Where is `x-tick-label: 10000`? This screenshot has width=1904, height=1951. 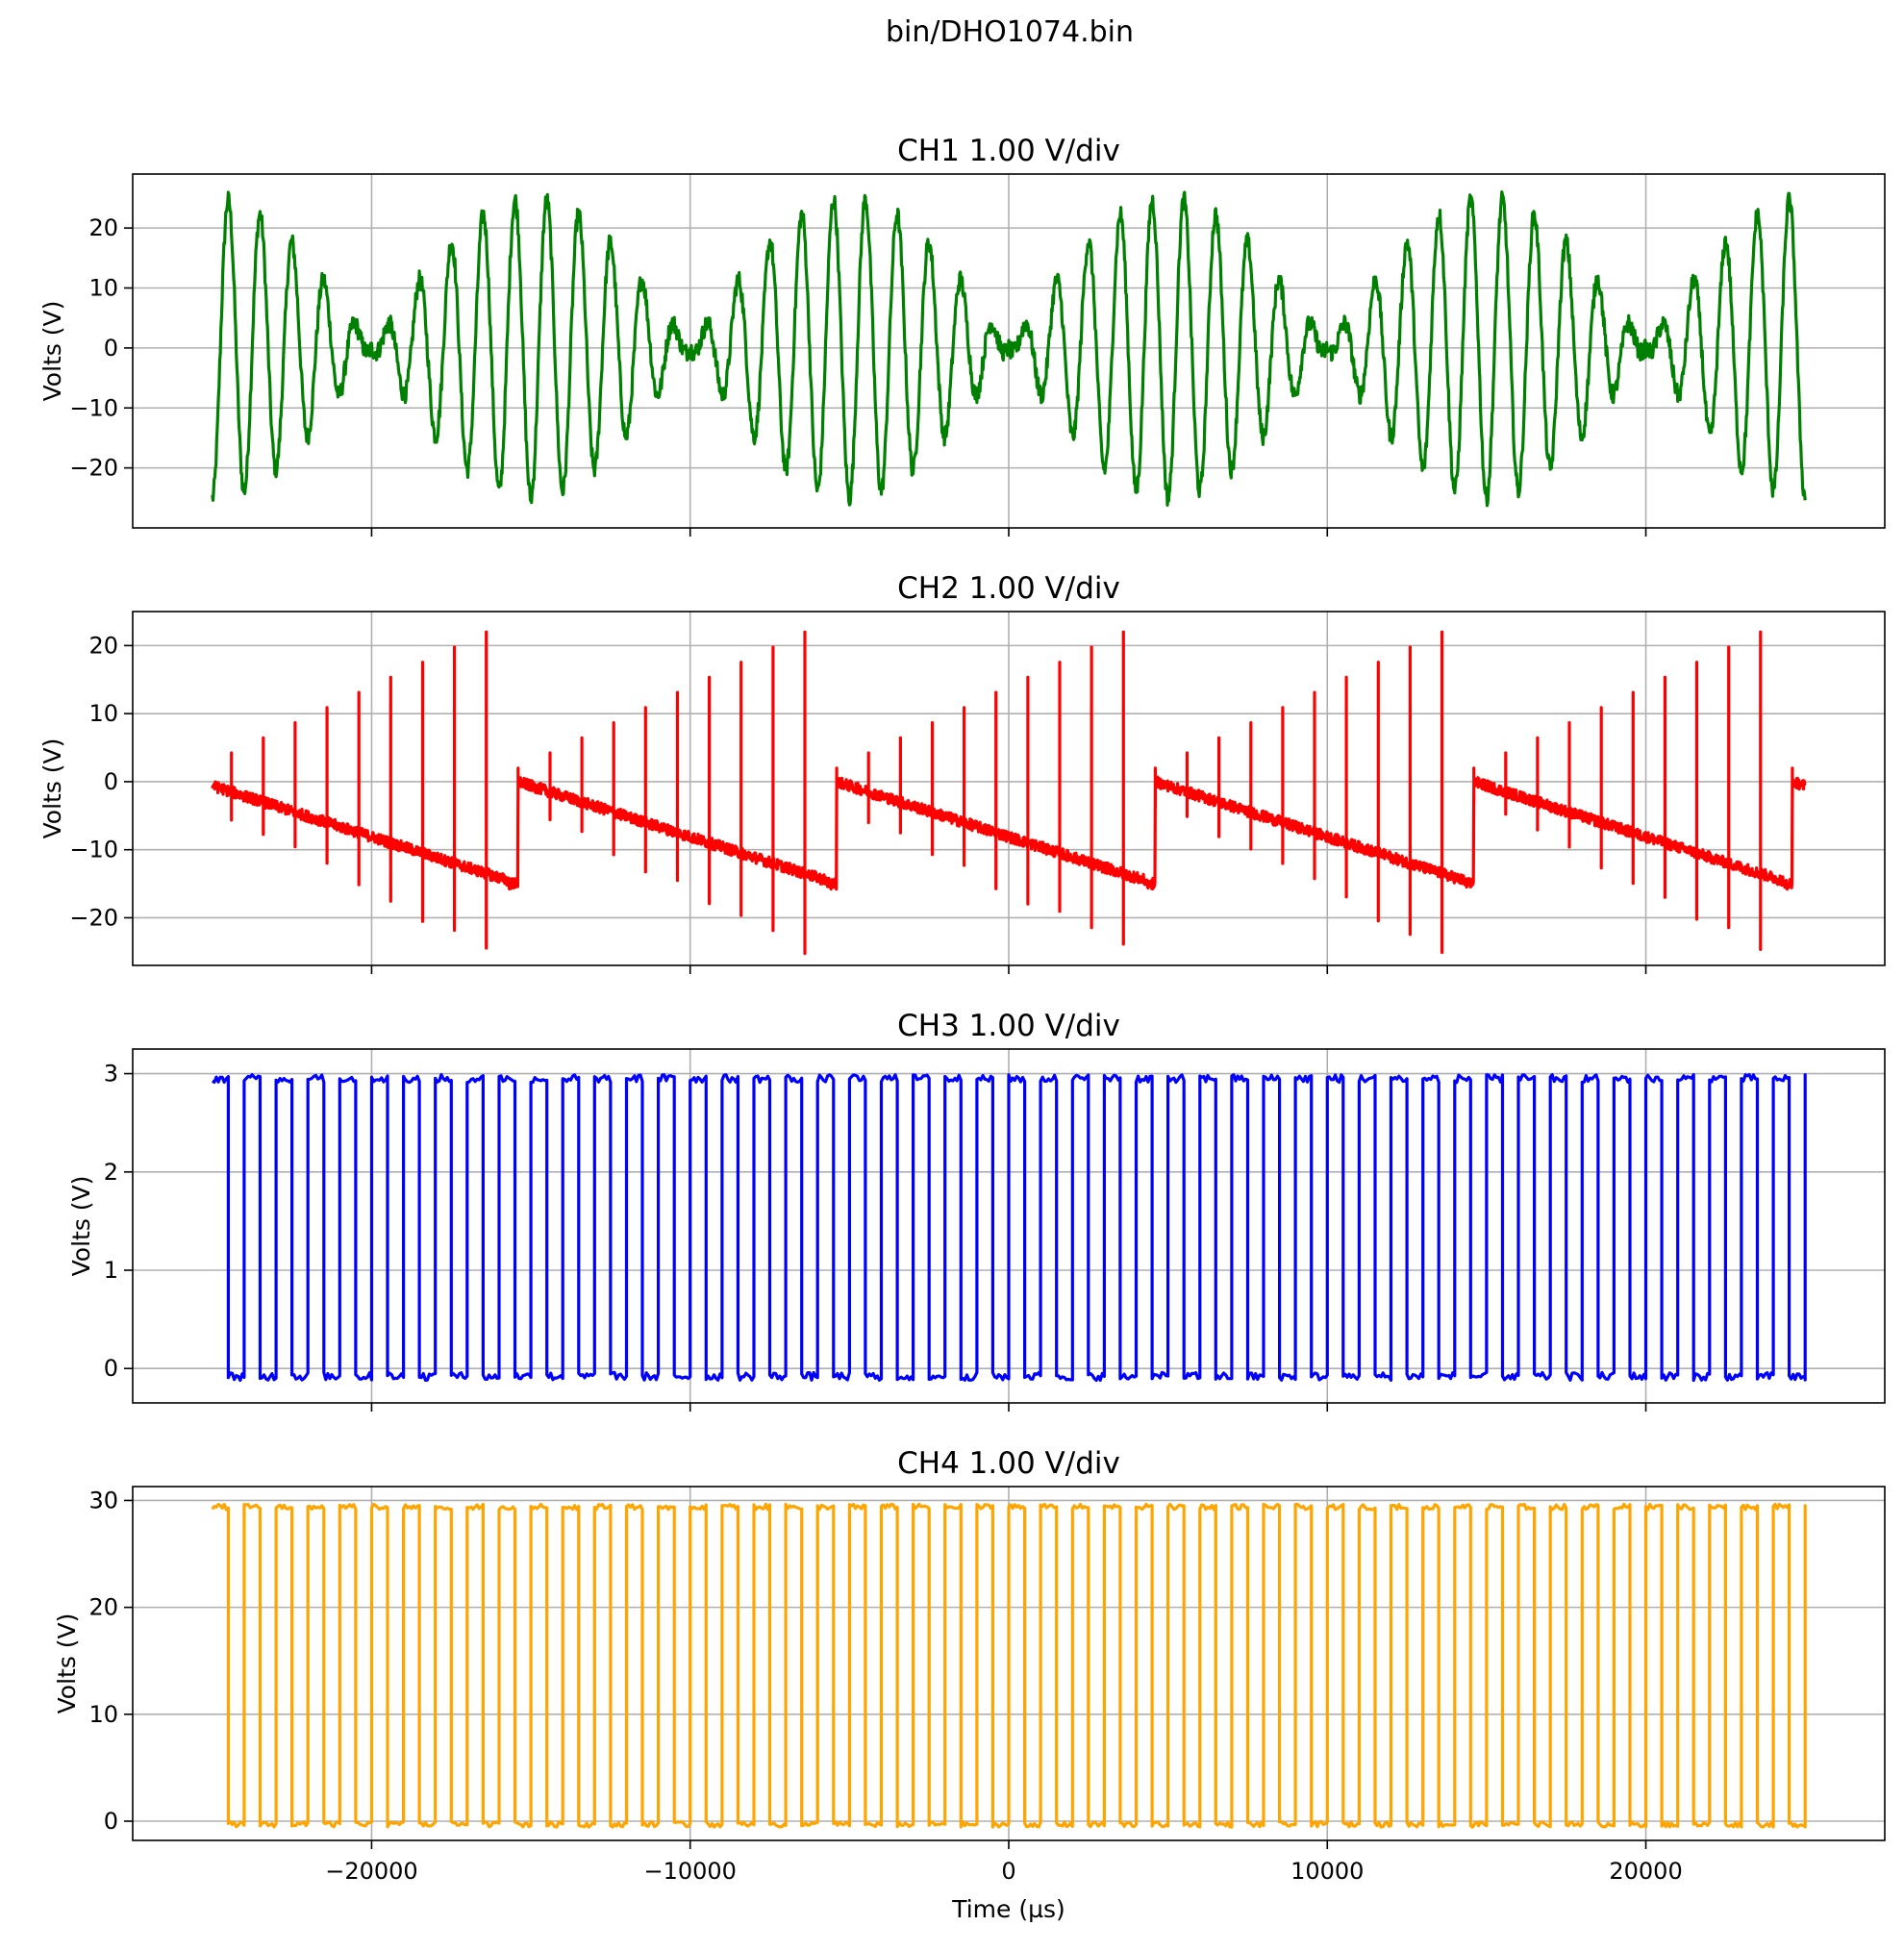
x-tick-label: 10000 is located at coordinates (1327, 1871).